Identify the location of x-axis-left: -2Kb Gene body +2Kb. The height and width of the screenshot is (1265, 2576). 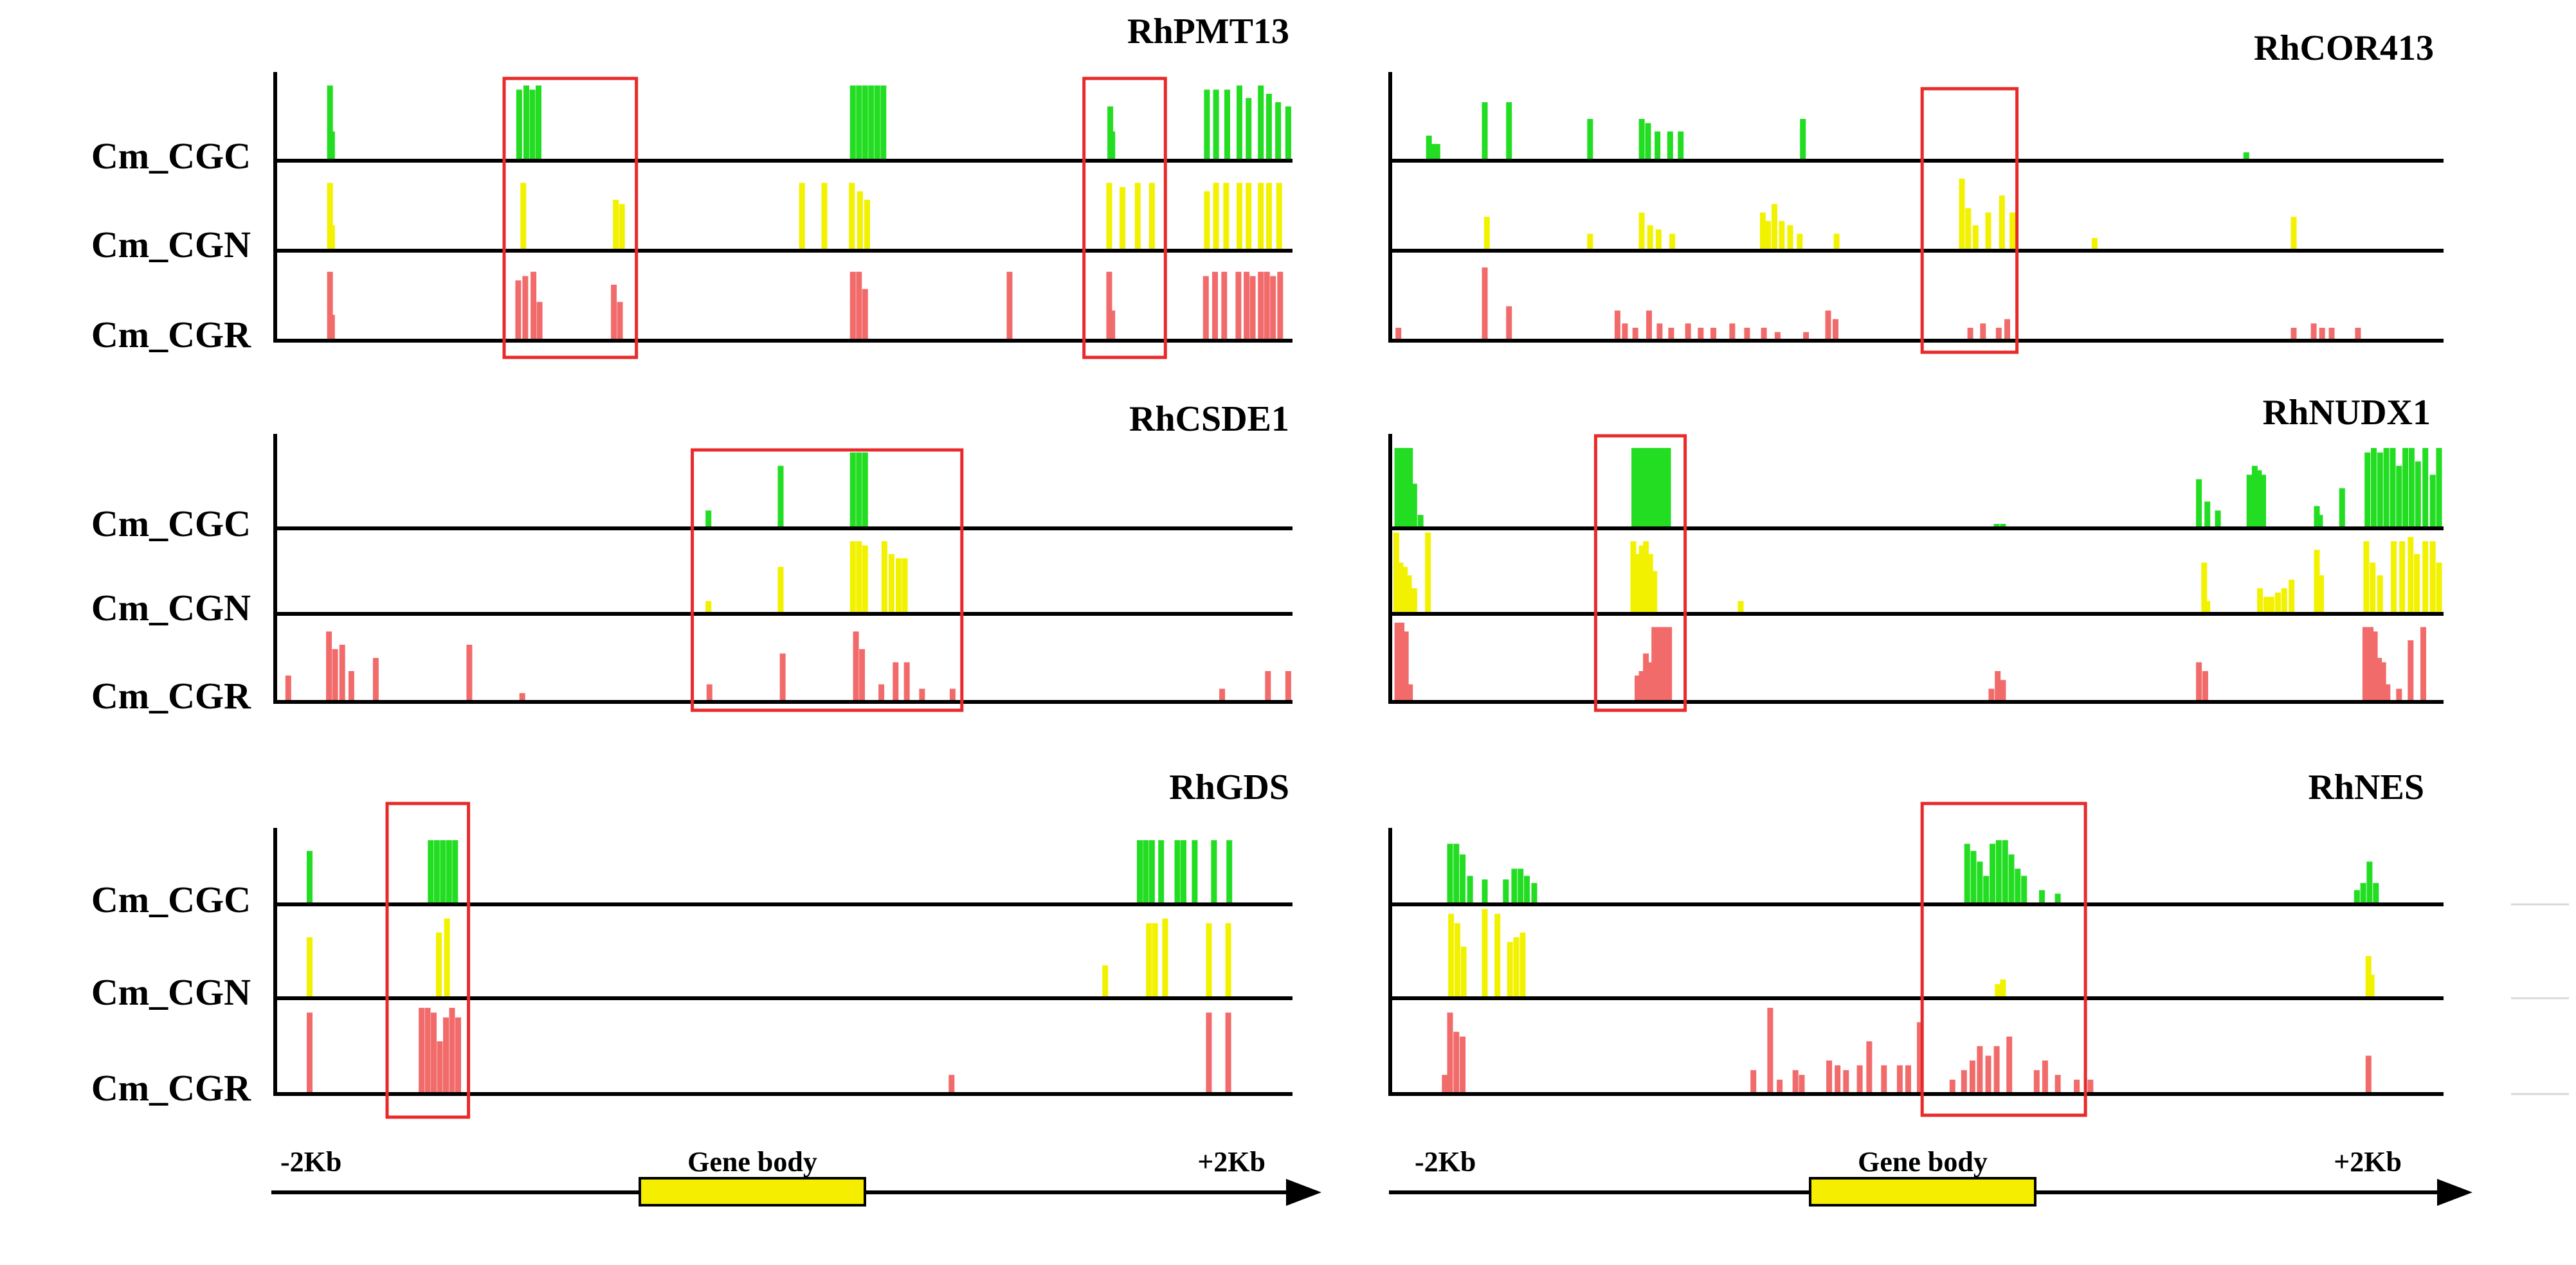
(796, 1176).